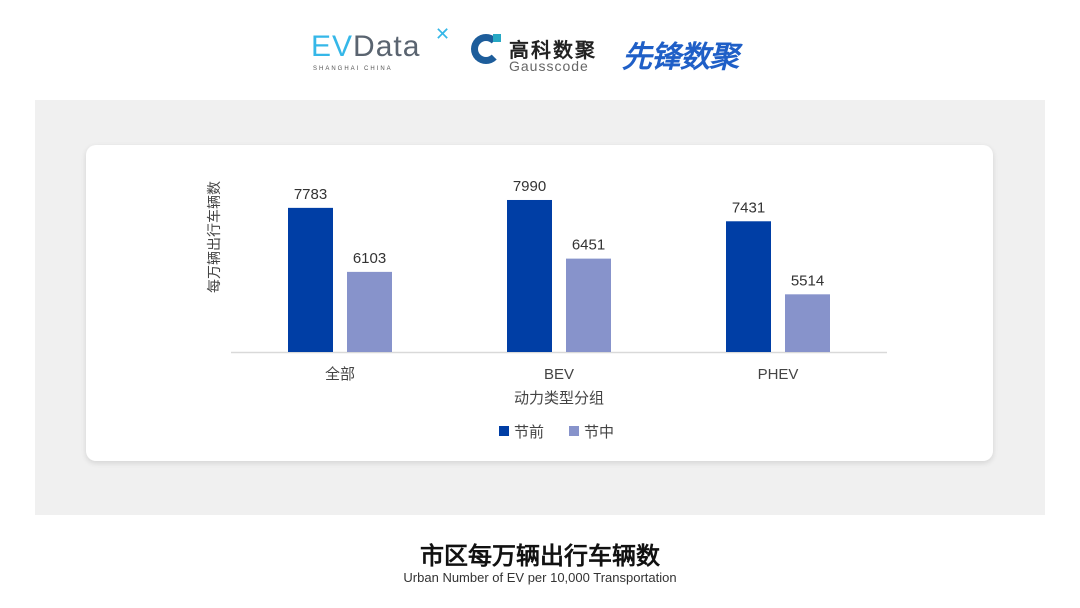 This screenshot has height=608, width=1080. What do you see at coordinates (529, 432) in the screenshot?
I see `legend-label-0: 节前` at bounding box center [529, 432].